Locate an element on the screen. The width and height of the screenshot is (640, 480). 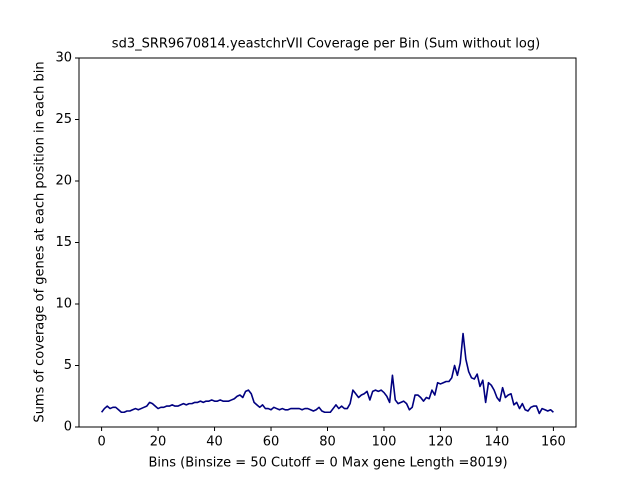
data-line is located at coordinates (327, 373).